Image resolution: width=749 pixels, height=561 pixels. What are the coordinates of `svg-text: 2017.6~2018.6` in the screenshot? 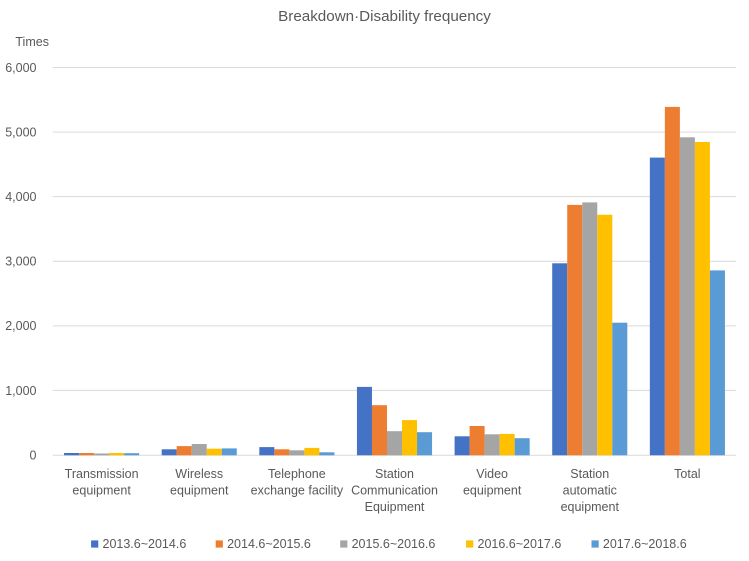 It's located at (645, 544).